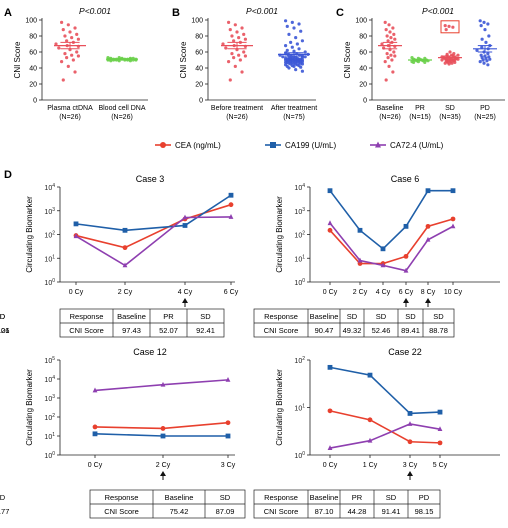 The width and height of the screenshot is (508, 528). What do you see at coordinates (365, 101) in the screenshot?
I see `y-tick-label: 0` at bounding box center [365, 101].